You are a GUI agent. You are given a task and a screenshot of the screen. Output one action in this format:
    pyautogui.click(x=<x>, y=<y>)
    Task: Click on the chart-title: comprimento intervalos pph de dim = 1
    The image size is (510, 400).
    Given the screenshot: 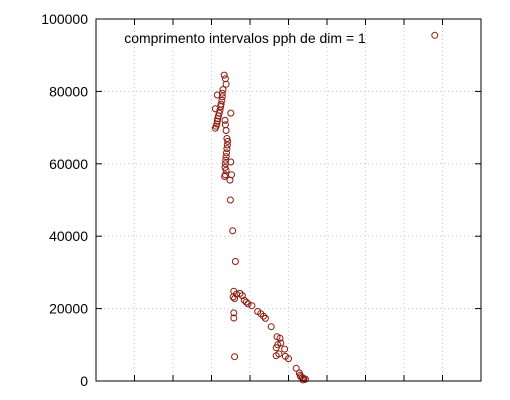 What is the action you would take?
    pyautogui.click(x=245, y=38)
    